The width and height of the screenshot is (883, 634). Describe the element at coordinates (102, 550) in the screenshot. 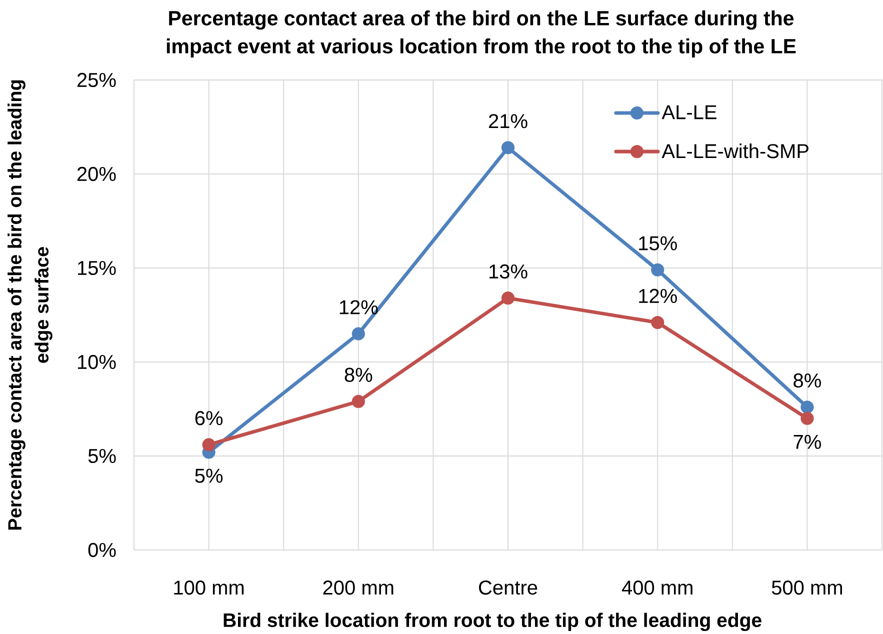

I see `y-tick-label: 0%` at that location.